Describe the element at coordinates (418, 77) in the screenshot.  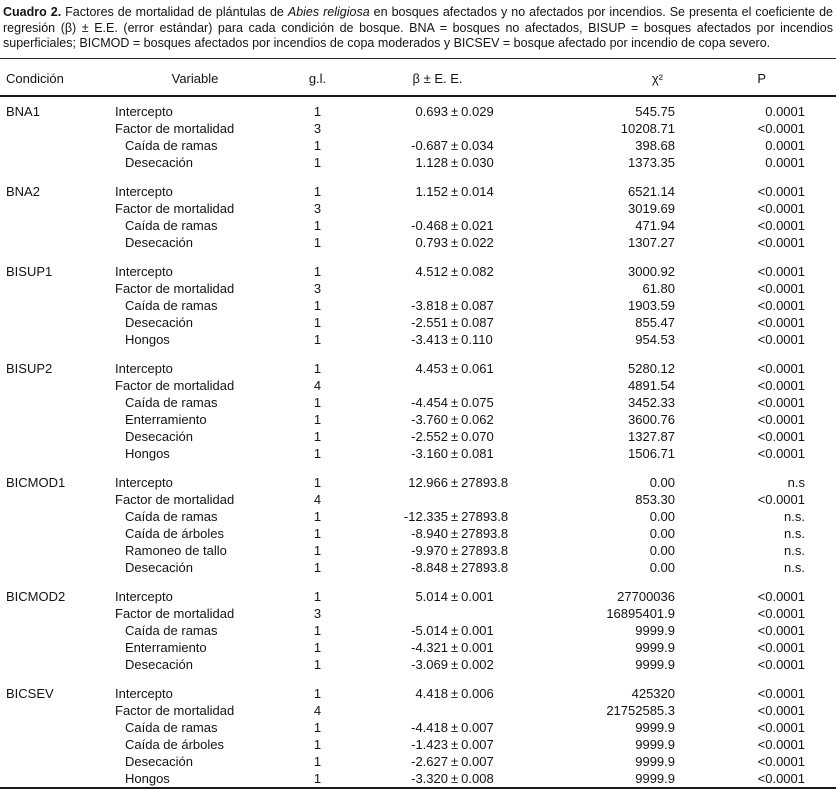
I see `table-header: Condición Variable g.l. β ± E. E. χ² P` at that location.